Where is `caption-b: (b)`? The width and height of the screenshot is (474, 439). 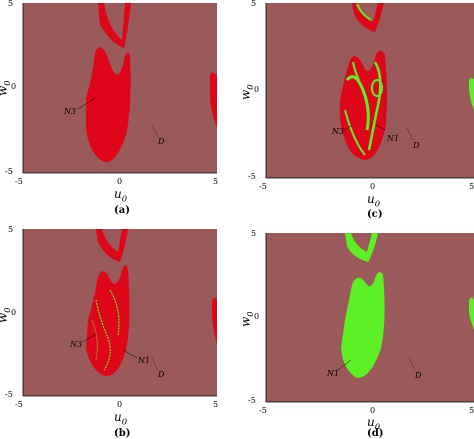
caption-b: (b) is located at coordinates (122, 433).